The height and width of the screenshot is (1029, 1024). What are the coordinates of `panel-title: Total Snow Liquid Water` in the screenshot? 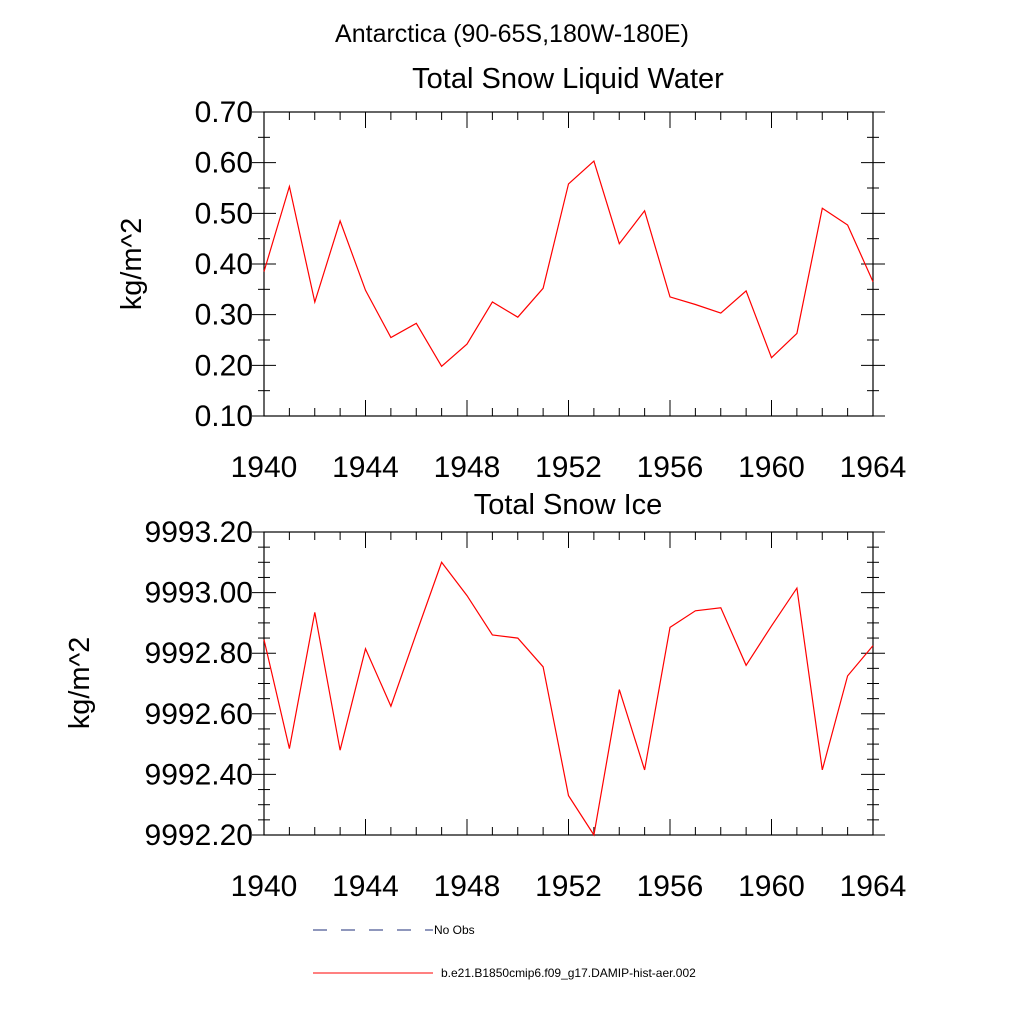 It's located at (568, 79).